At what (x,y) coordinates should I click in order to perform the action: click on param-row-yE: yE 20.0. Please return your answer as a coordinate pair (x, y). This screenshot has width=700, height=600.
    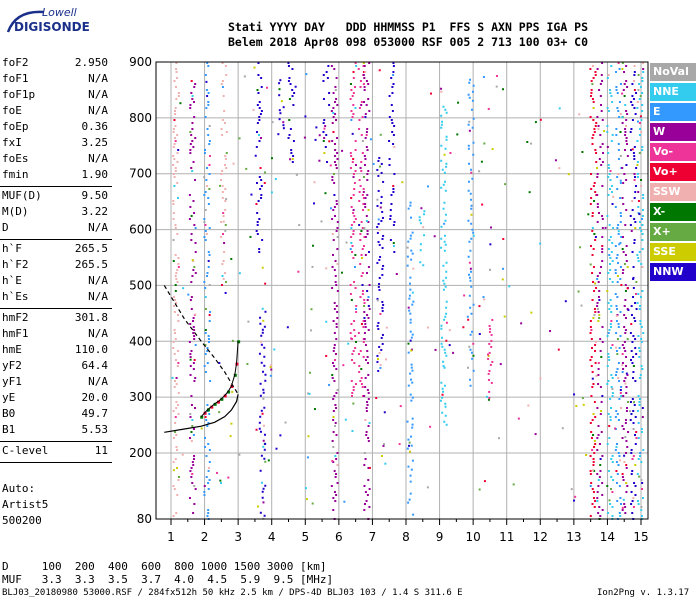
    Looking at the image, I should click on (56, 399).